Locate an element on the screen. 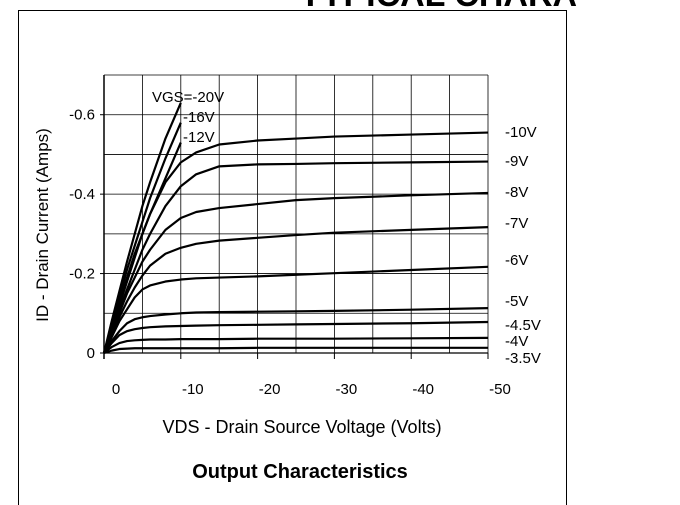  y-tick-label: -0.4 is located at coordinates (82, 194).